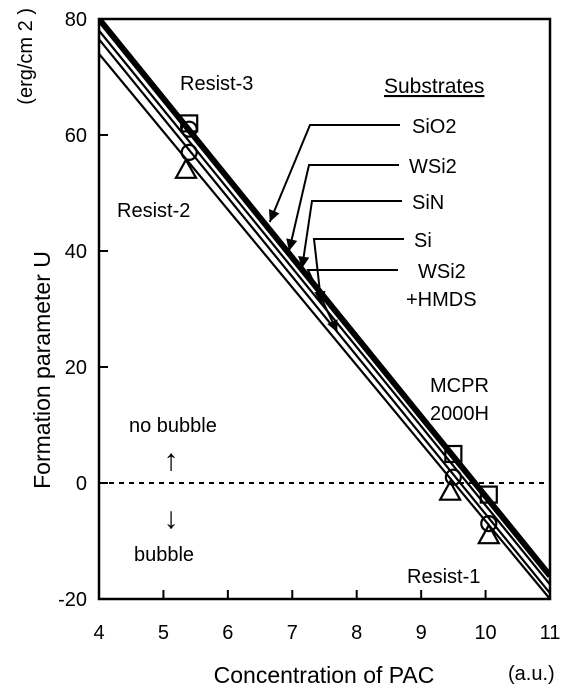  Describe the element at coordinates (441, 286) in the screenshot. I see `substrate-label-wsi2-hmds: WSi2 +HMDS` at that location.